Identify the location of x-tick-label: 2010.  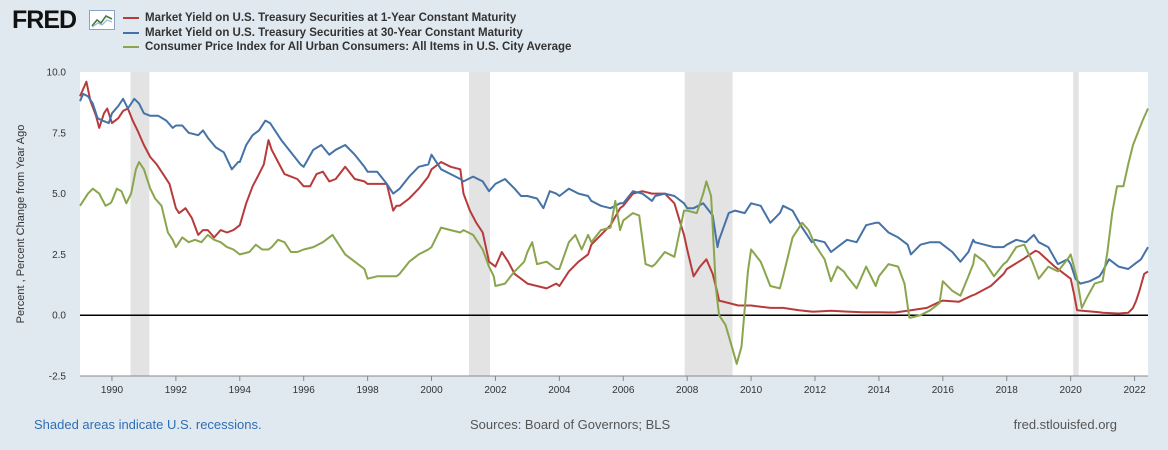
(751, 390).